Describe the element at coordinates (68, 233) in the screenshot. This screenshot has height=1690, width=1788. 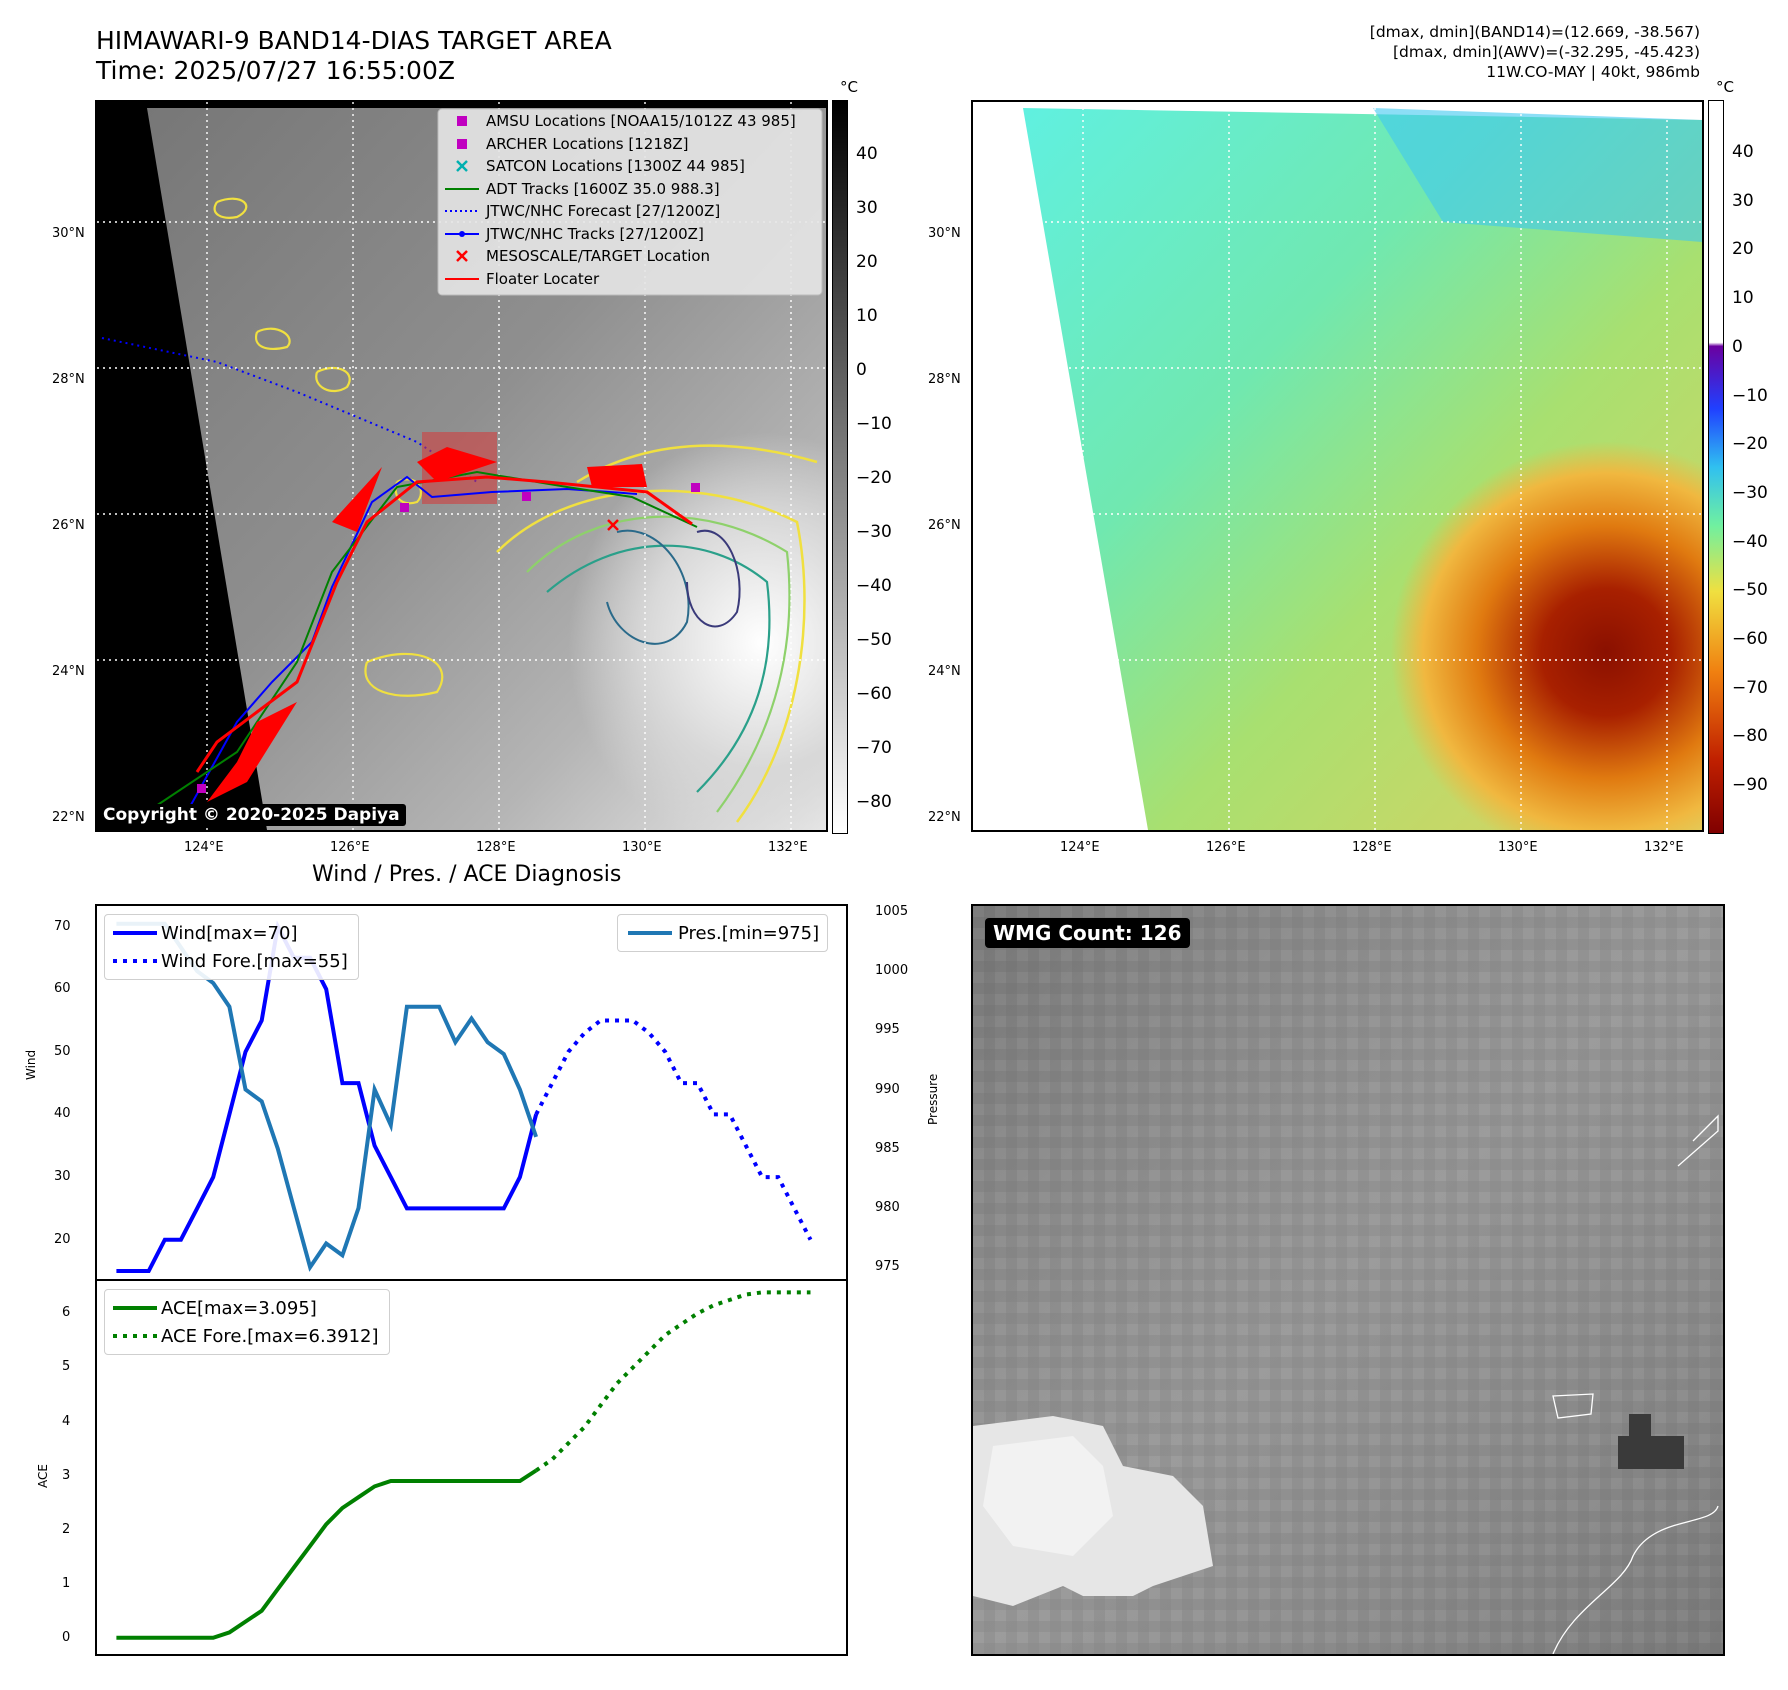
I see `ir-lat-label: 30°N` at that location.